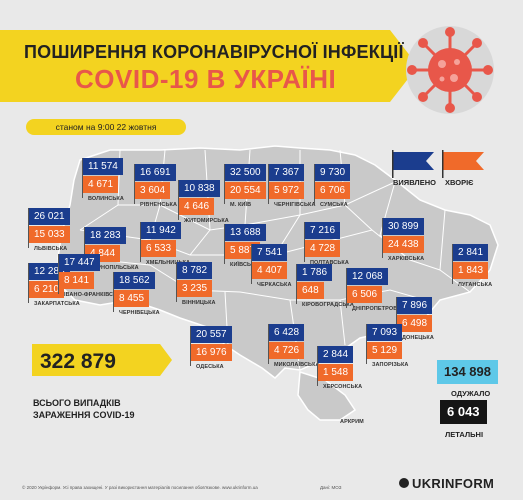 The image size is (523, 500). I want to click on region-sick-value: 3 235, so click(195, 288).